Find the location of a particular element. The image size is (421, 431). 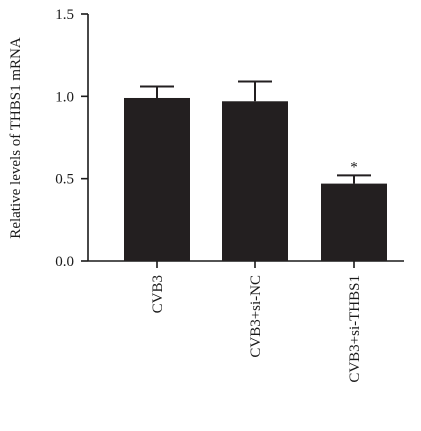

significance-marker: * is located at coordinates (354, 167).